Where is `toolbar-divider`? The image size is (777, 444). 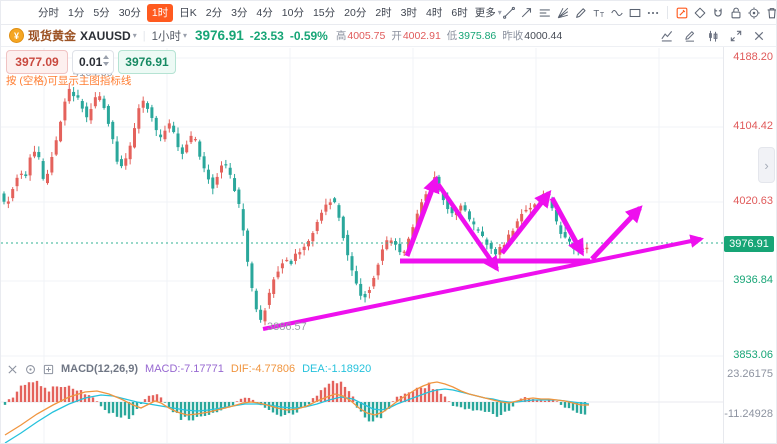
toolbar-divider is located at coordinates (667, 12).